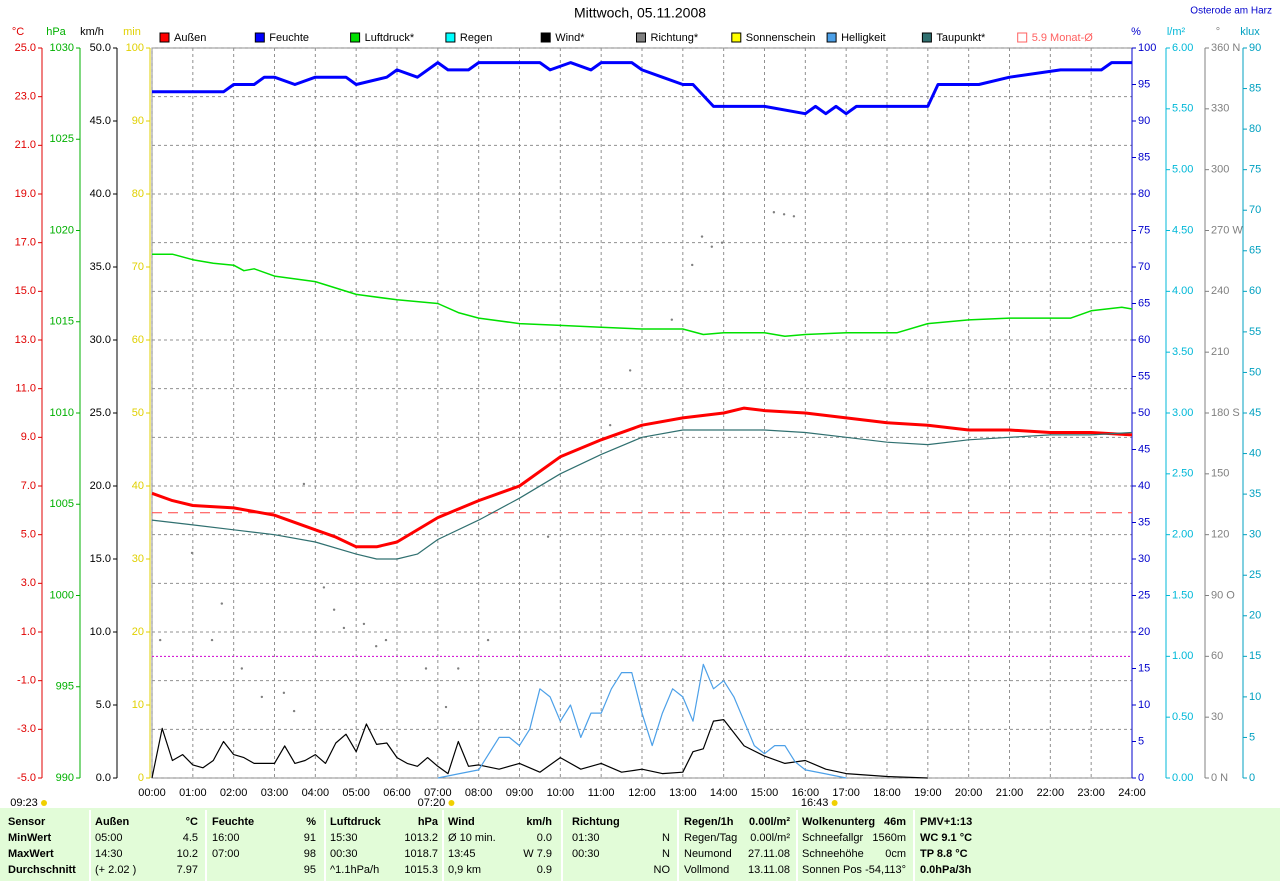 This screenshot has height=881, width=1280. Describe the element at coordinates (520, 793) in the screenshot. I see `x-tick-label: 09:00` at that location.